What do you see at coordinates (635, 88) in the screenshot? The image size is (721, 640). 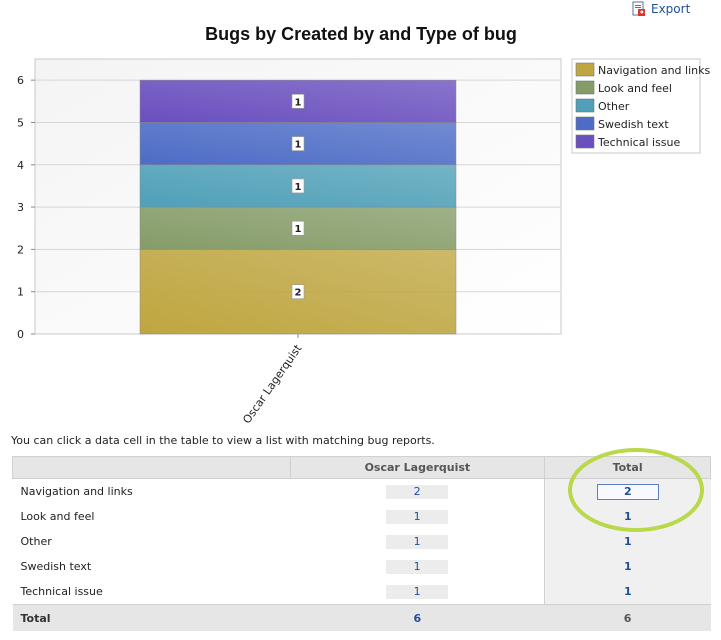 I see `legend-label: Look and feel` at bounding box center [635, 88].